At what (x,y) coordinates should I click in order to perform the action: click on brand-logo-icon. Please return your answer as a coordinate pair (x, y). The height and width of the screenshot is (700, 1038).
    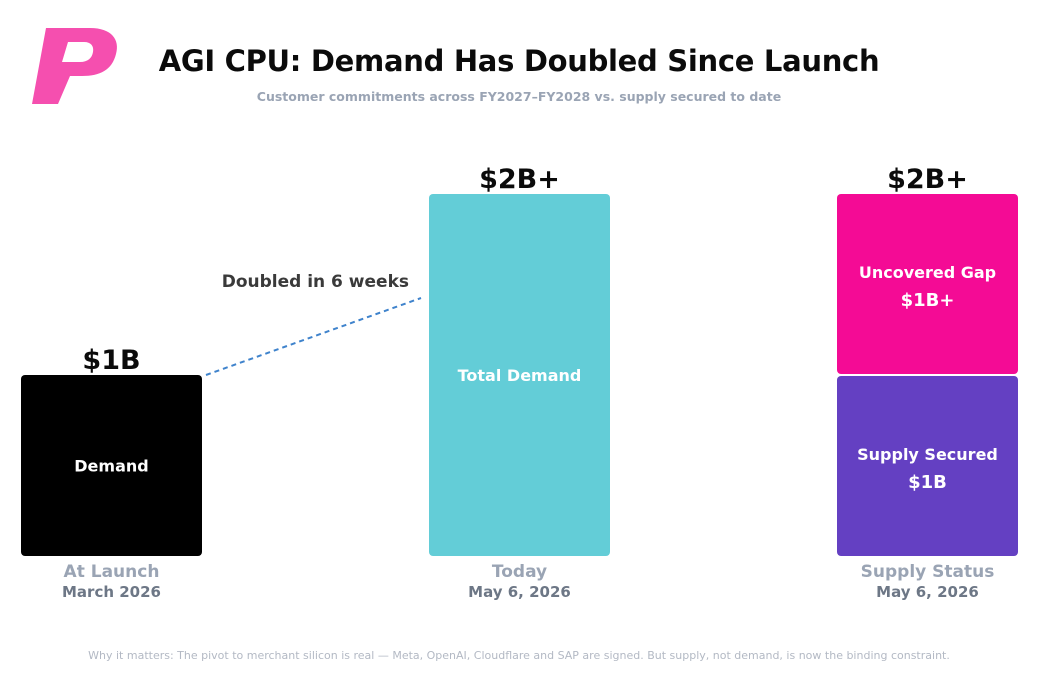
    Looking at the image, I should click on (74, 66).